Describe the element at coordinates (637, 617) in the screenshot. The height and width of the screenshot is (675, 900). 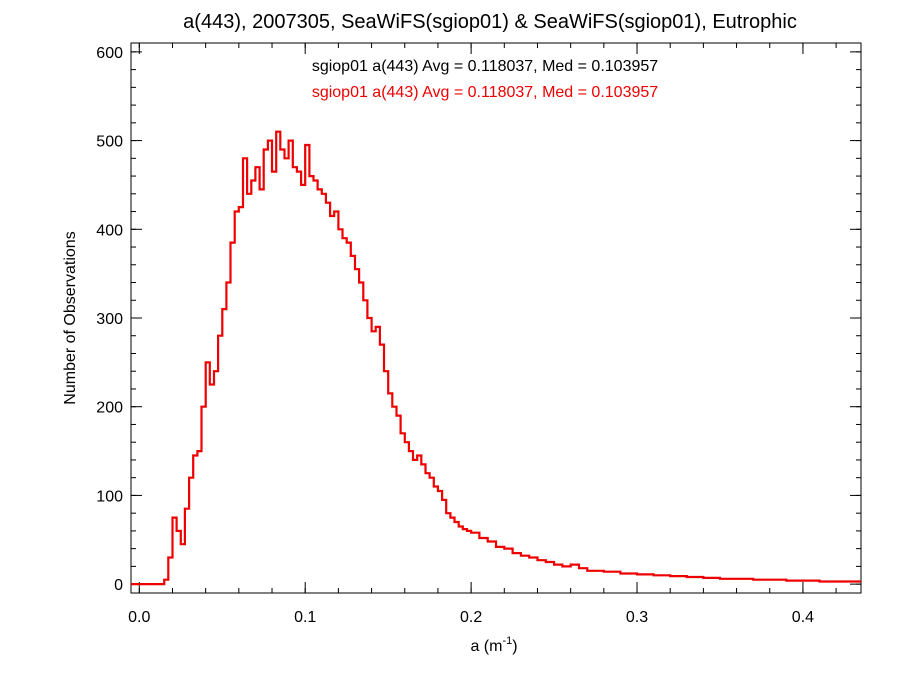
I see `x-tick-label: 0.3` at that location.